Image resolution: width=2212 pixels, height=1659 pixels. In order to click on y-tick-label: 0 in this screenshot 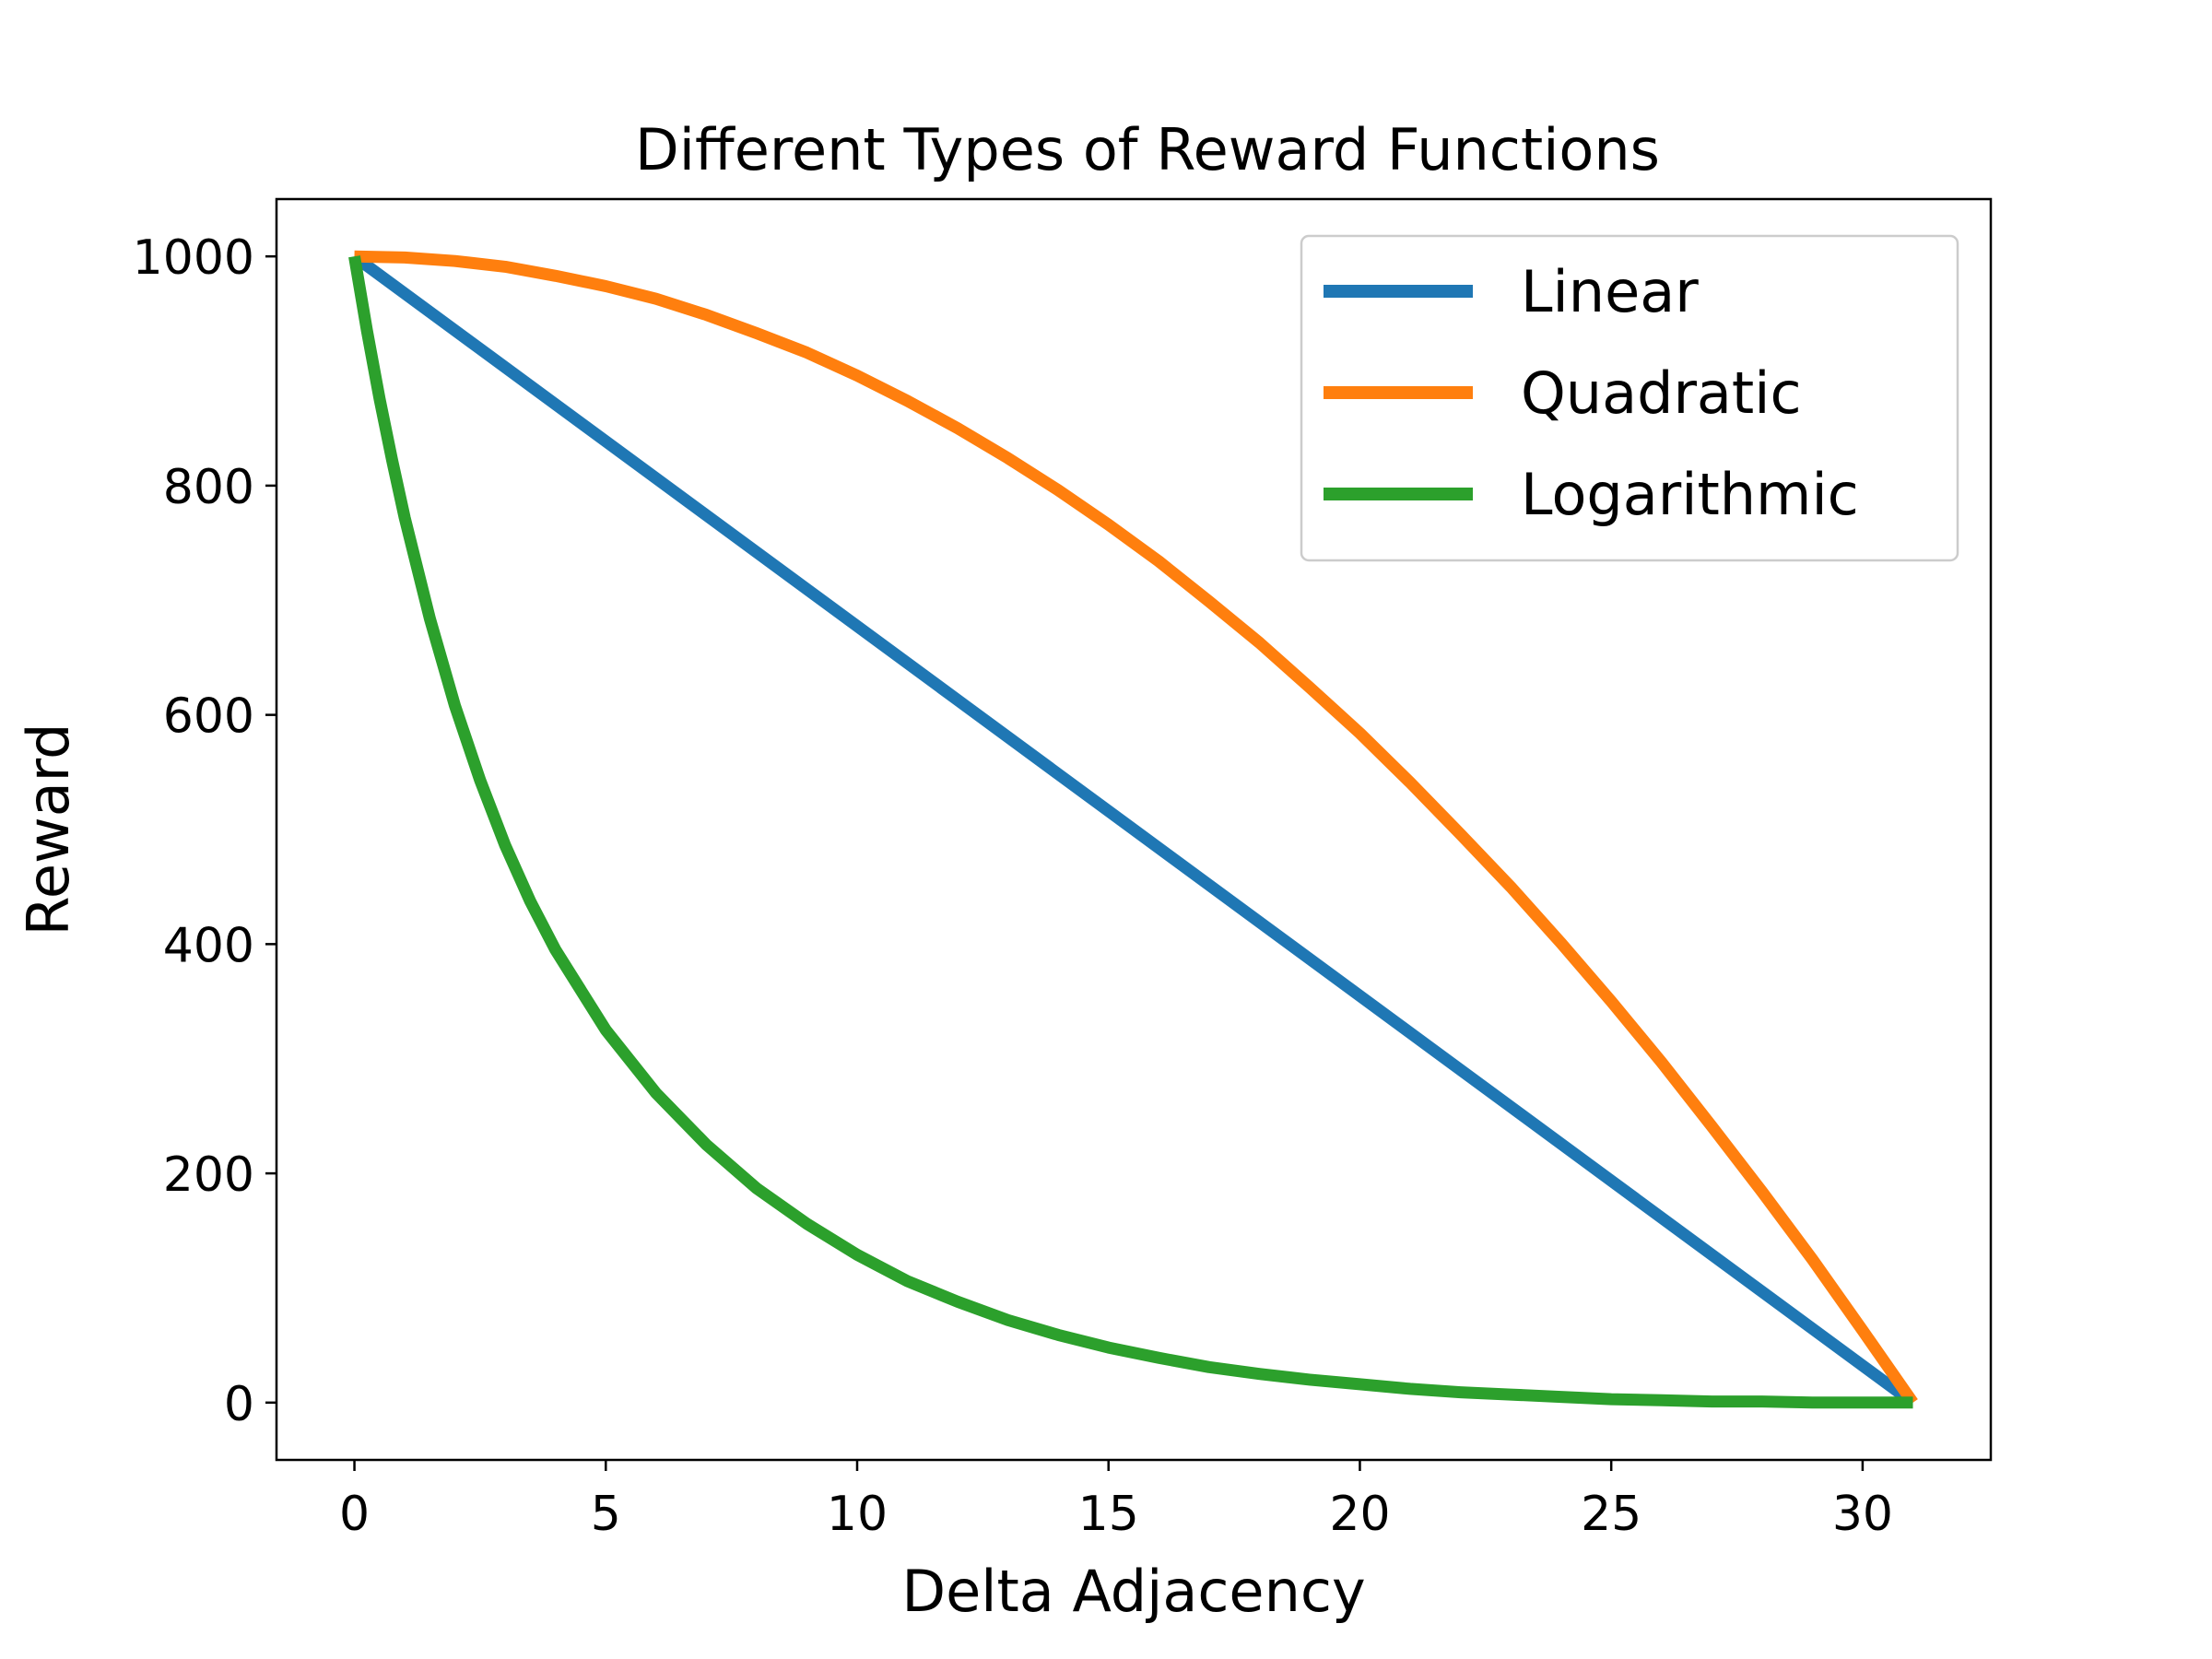, I will do `click(239, 1404)`.